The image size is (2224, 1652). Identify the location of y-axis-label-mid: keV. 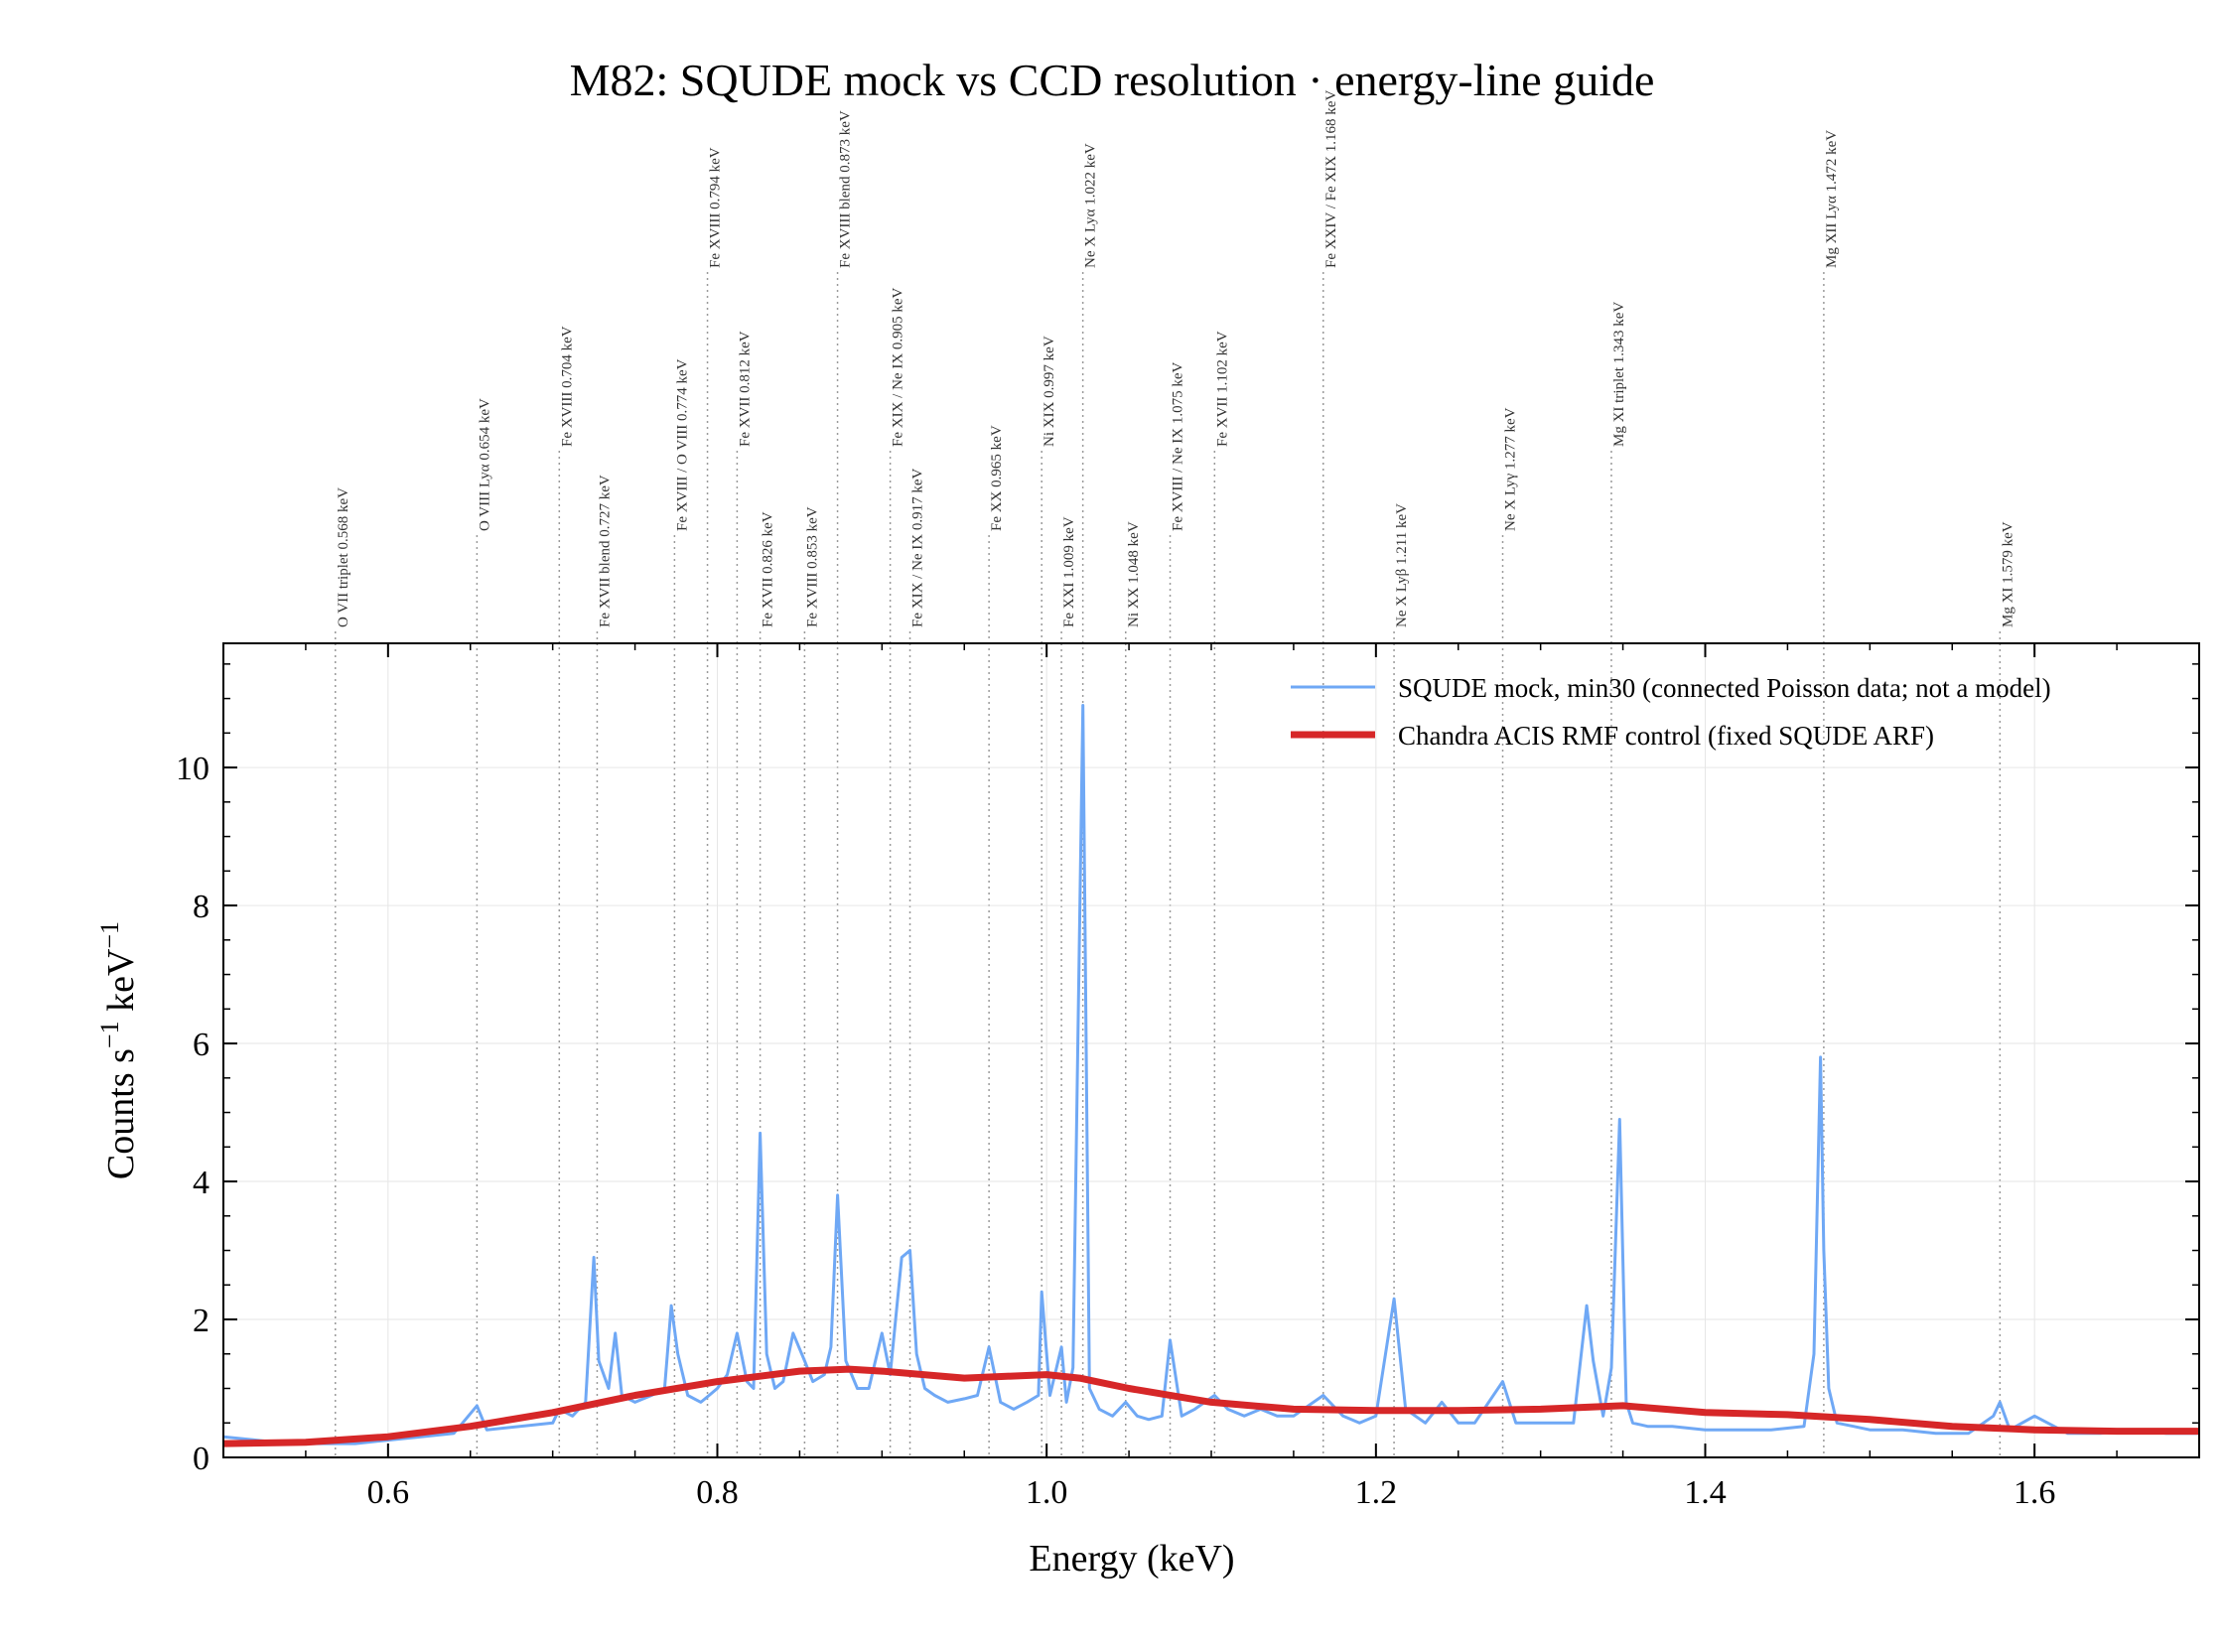
(121, 985).